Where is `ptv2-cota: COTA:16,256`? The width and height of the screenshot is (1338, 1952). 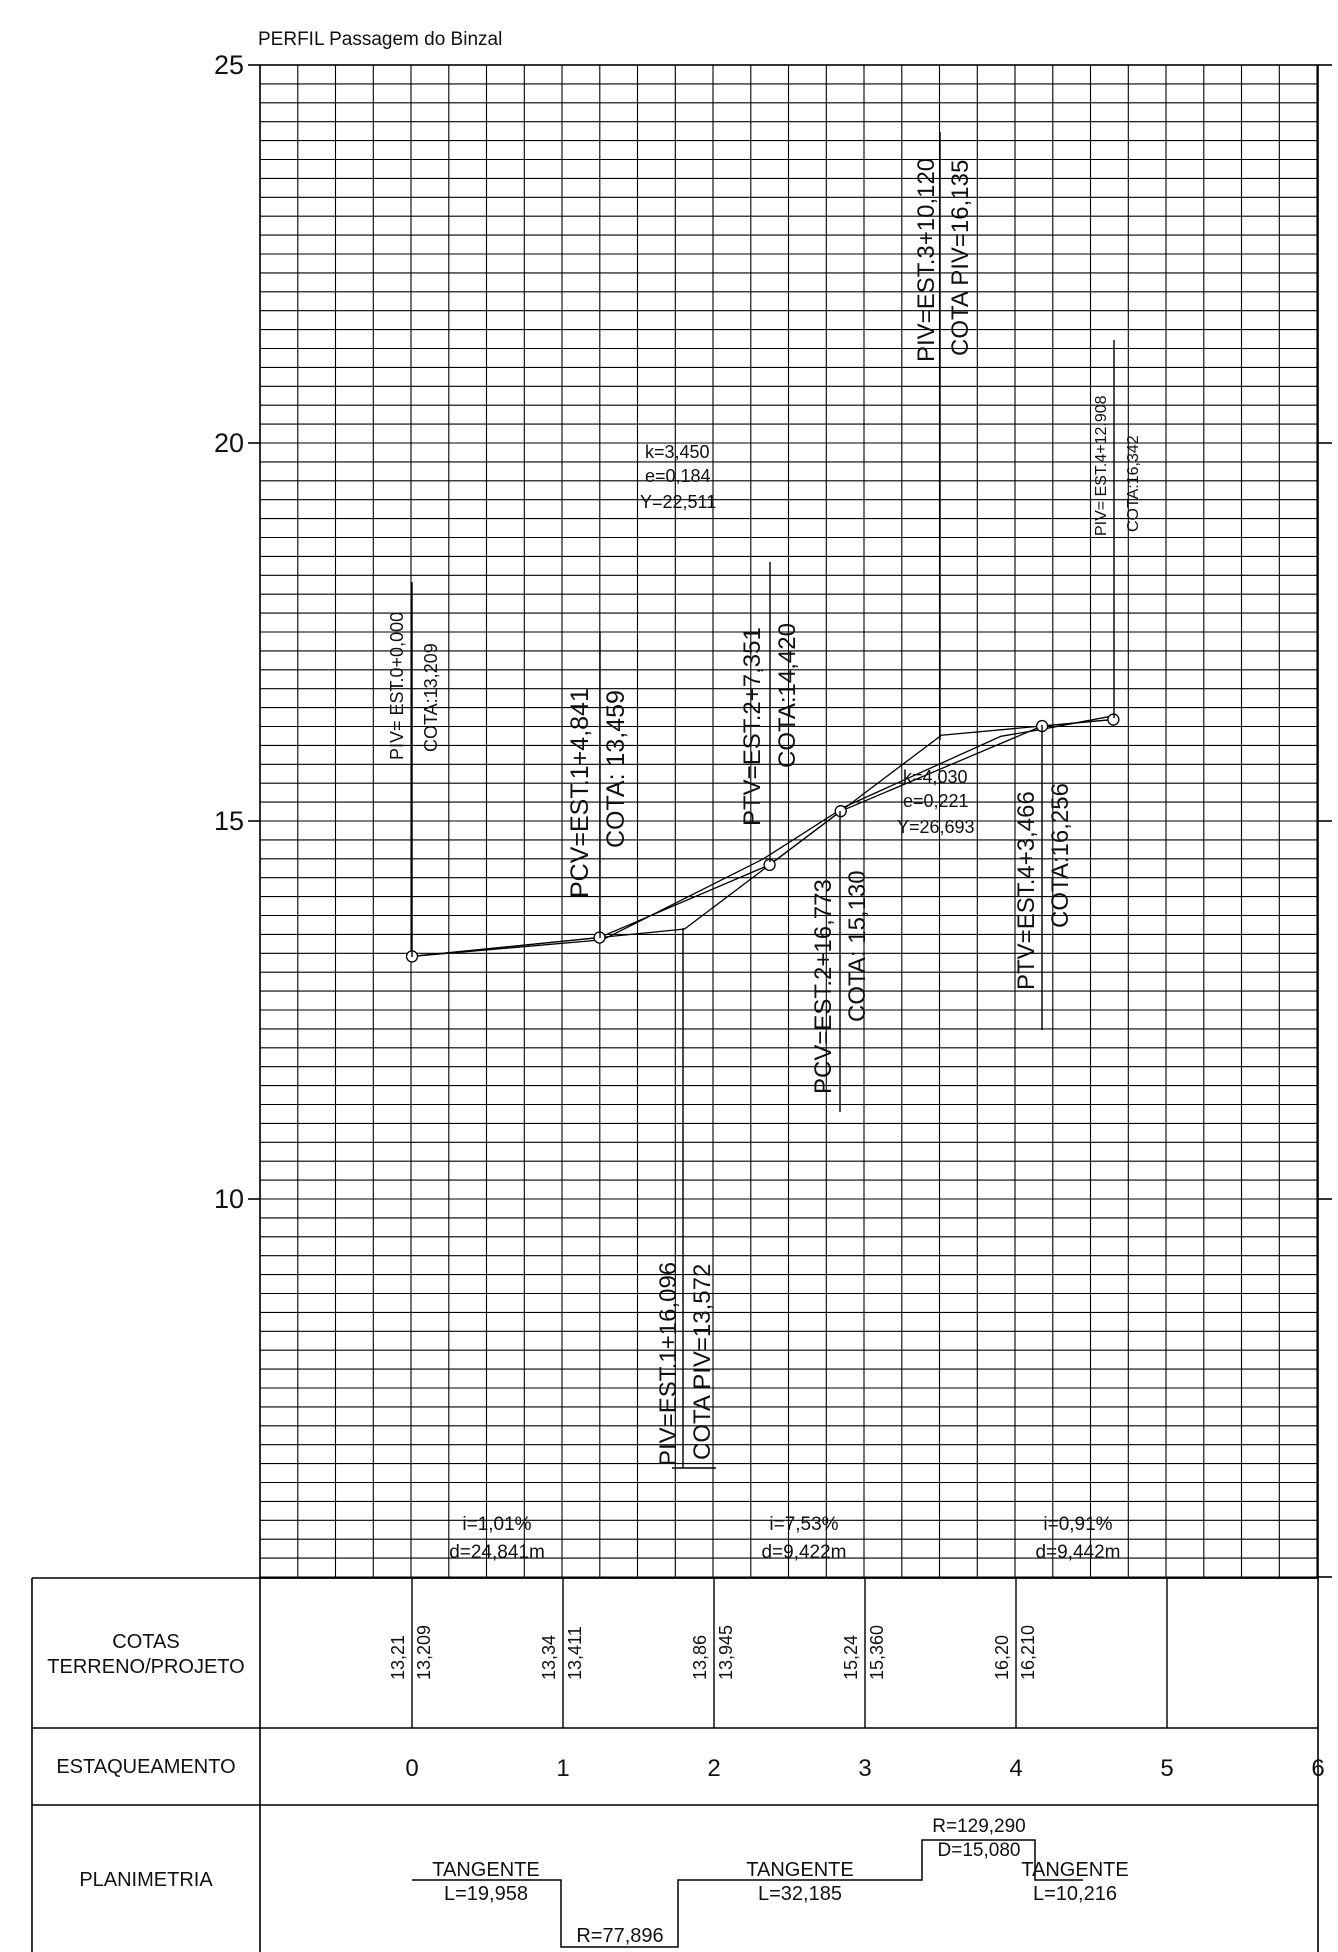 ptv2-cota: COTA:16,256 is located at coordinates (1060, 855).